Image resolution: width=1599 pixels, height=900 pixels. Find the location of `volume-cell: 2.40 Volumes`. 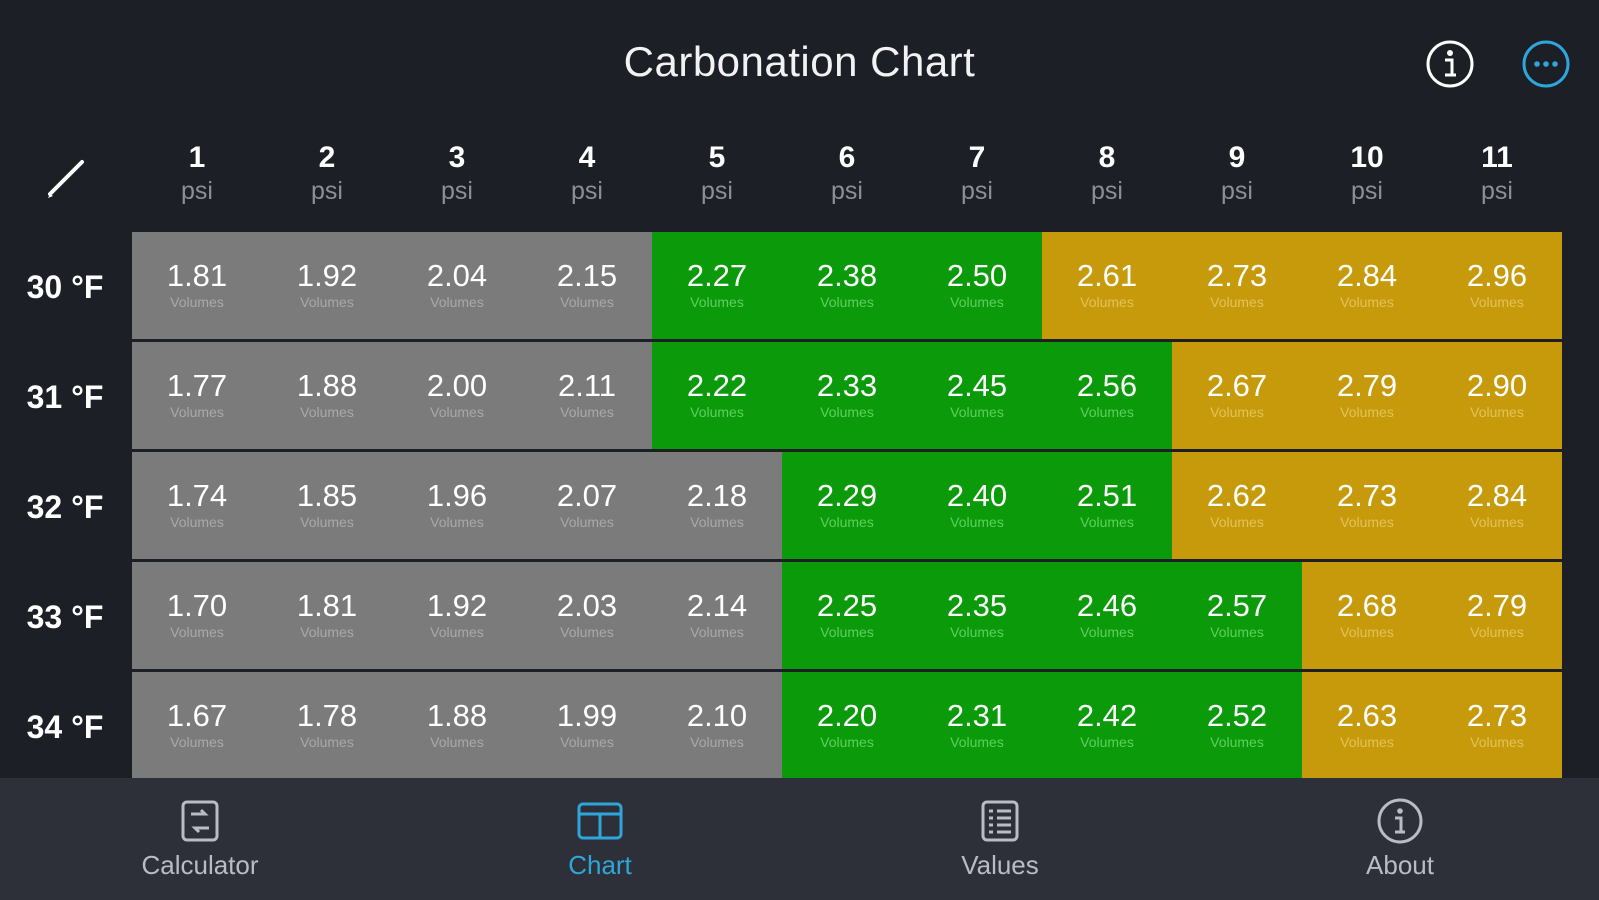

volume-cell: 2.40 Volumes is located at coordinates (977, 505).